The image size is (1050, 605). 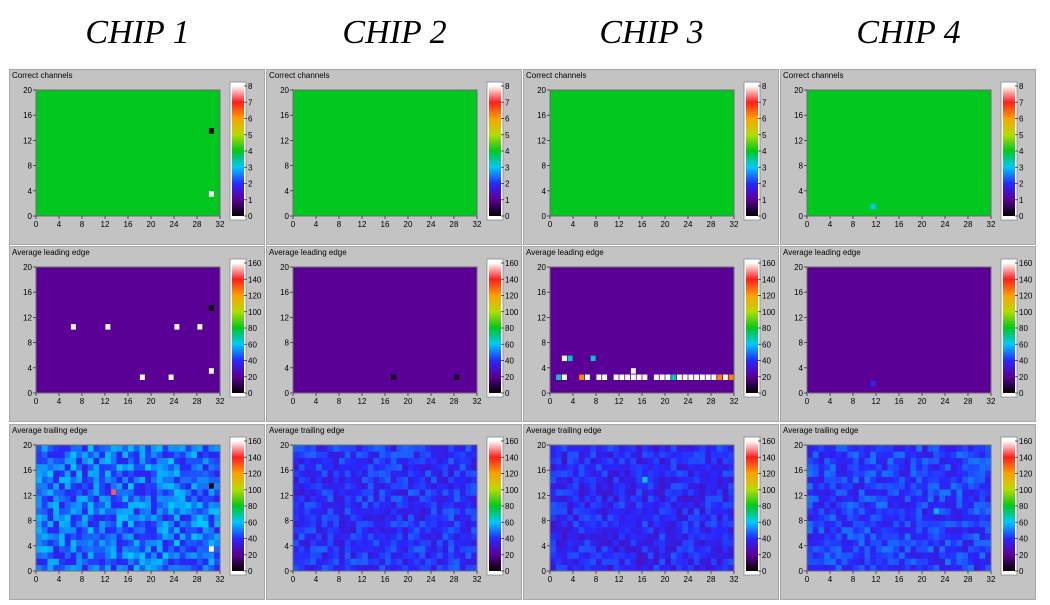 I want to click on panel-title: Correct channels, so click(x=299, y=75).